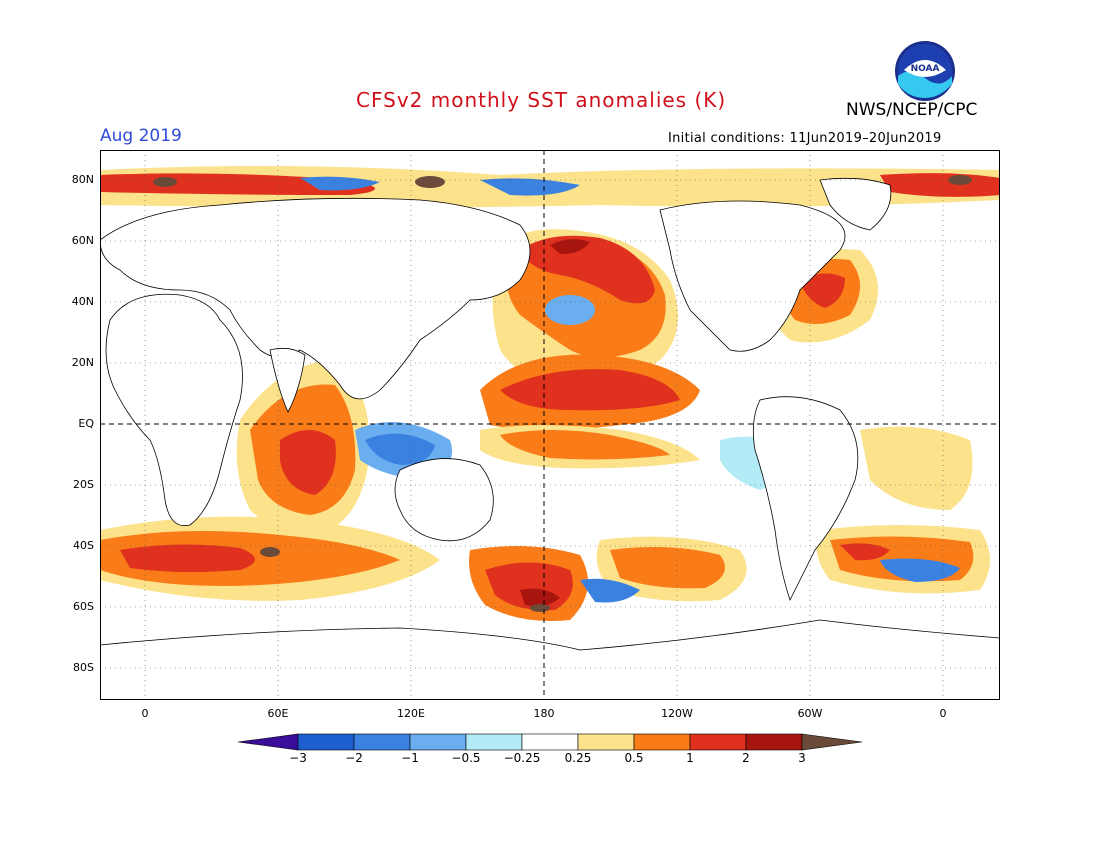 This screenshot has width=1100, height=850. I want to click on lat-label: 40N, so click(82, 301).